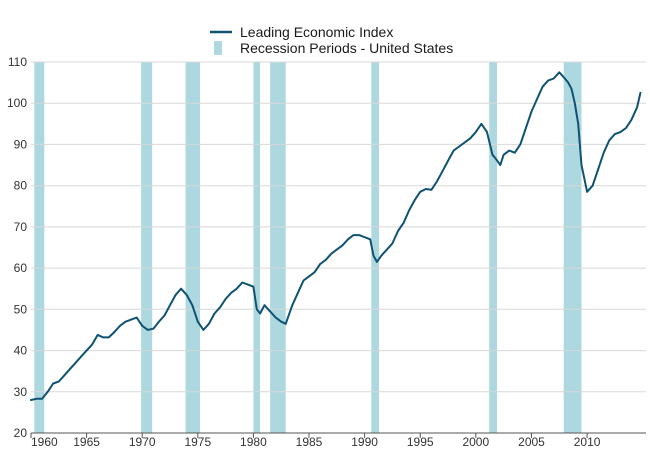  I want to click on y-tick-label: 90, so click(21, 144).